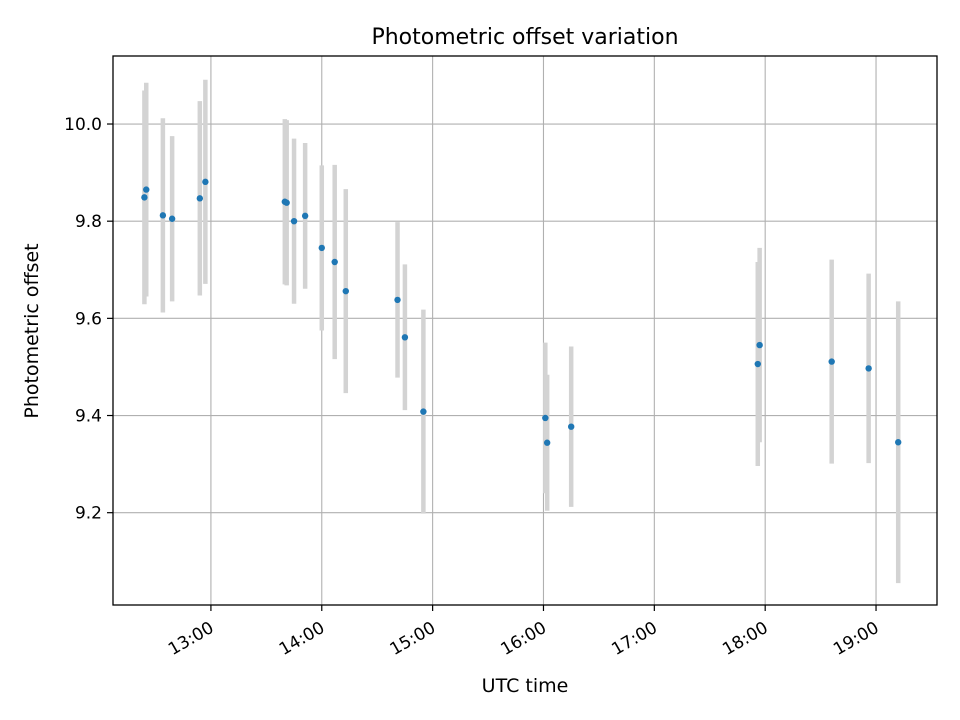  Describe the element at coordinates (83, 125) in the screenshot. I see `y-tick-label: 10.0` at that location.